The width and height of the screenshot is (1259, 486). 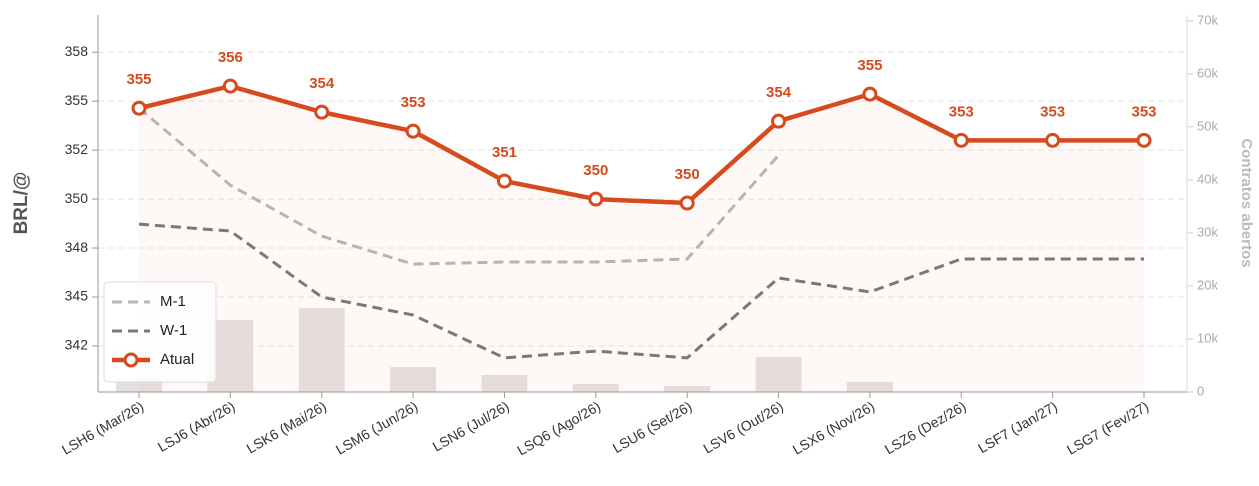 I want to click on x-tick-label: LSV6 (Out/26), so click(x=743, y=427).